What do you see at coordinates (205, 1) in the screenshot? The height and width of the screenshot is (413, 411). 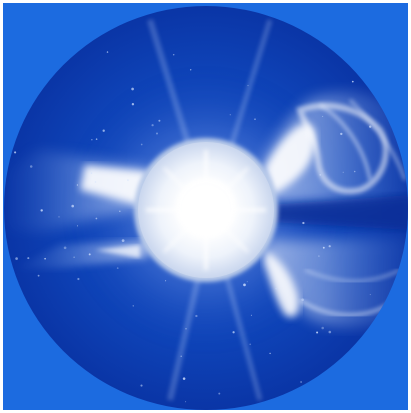 I see `top-border` at bounding box center [205, 1].